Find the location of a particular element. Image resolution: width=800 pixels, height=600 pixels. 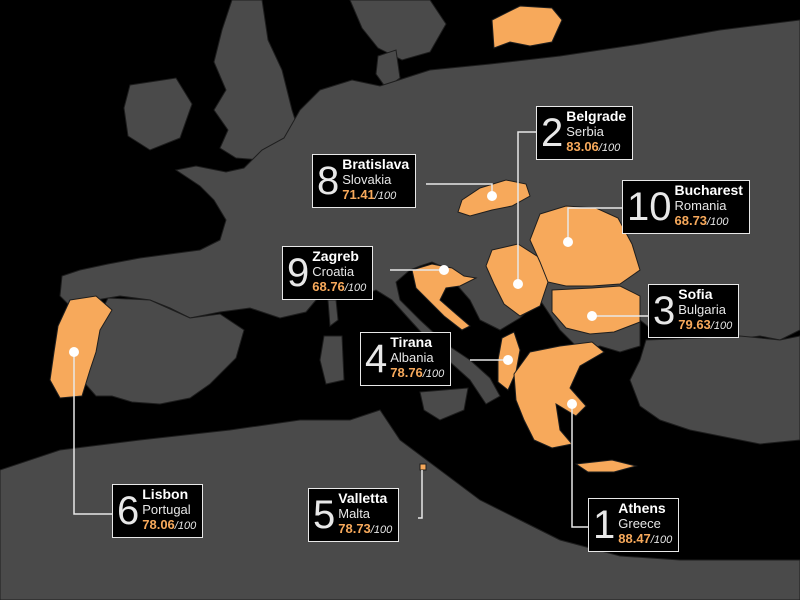

callout-bratislava: 8 Bratislava Slovakia 71.41/100 is located at coordinates (364, 181).